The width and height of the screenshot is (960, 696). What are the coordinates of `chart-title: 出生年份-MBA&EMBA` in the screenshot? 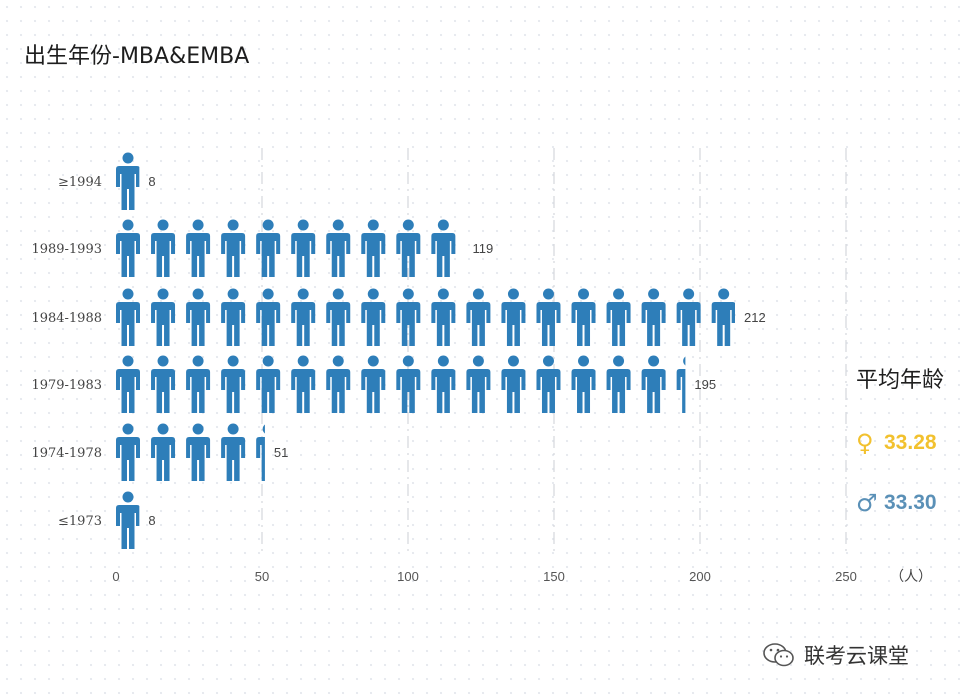 It's located at (137, 56).